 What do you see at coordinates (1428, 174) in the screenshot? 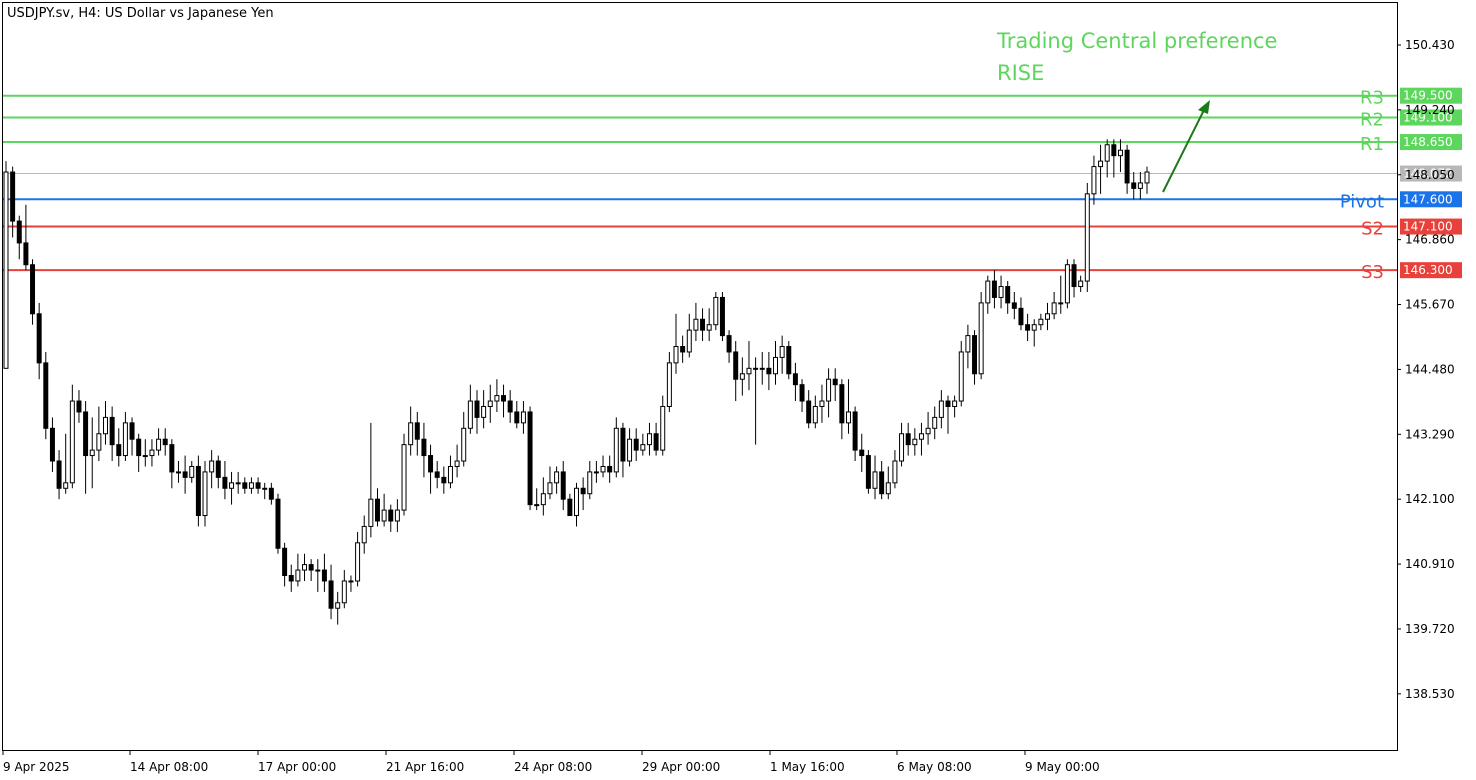
I see `current-price-label: 148.072` at bounding box center [1428, 174].